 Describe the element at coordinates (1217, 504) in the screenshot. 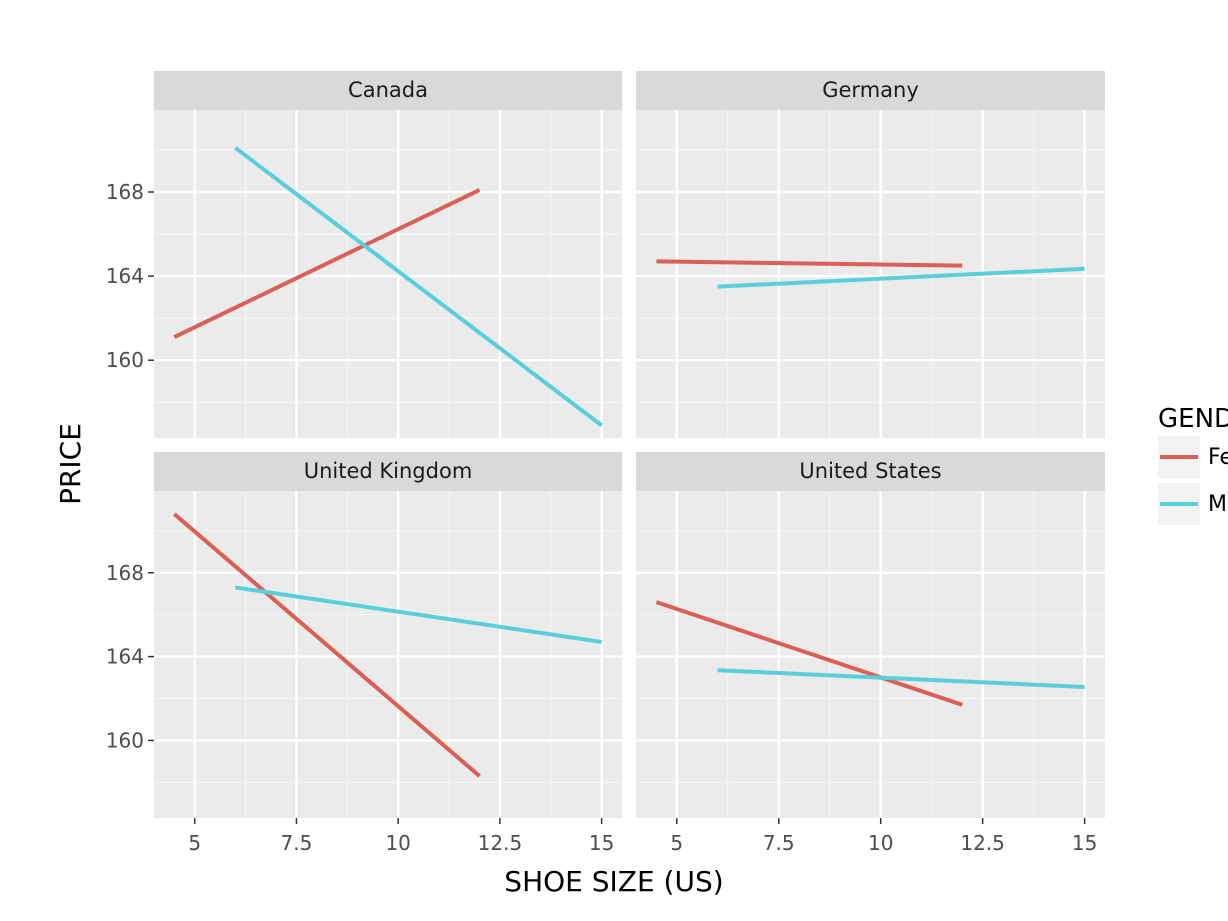

I see `legend-label-m: M` at that location.